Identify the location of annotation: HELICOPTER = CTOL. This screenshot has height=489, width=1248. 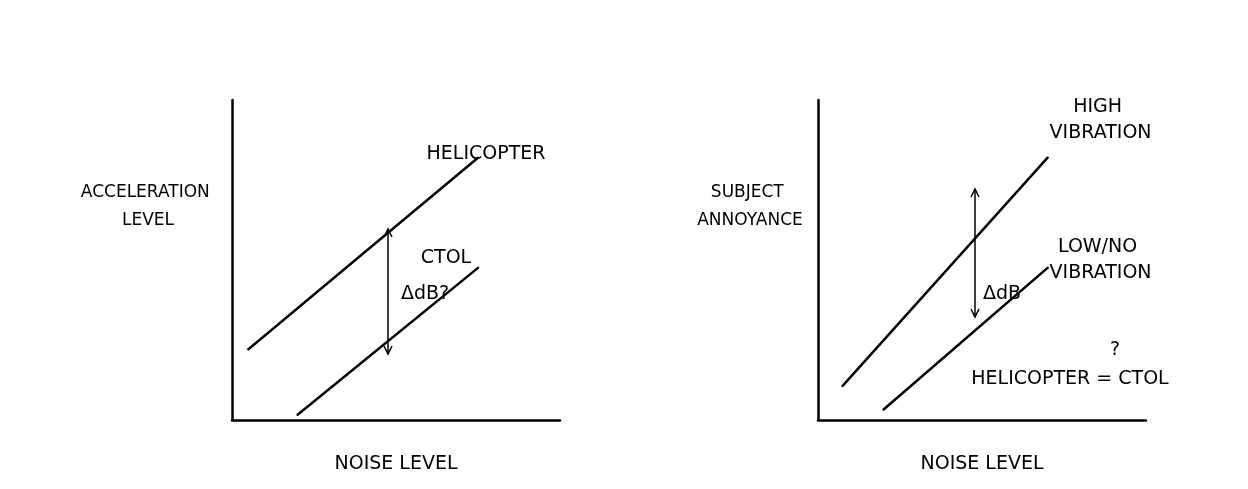
(1070, 377).